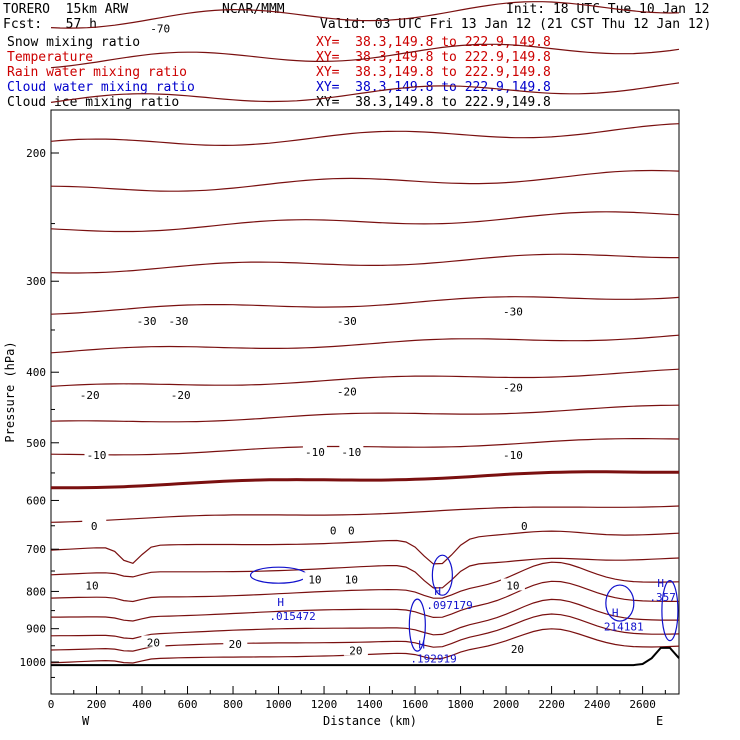 This screenshot has height=740, width=740. Describe the element at coordinates (36, 281) in the screenshot. I see `y-tick-label: 300` at that location.